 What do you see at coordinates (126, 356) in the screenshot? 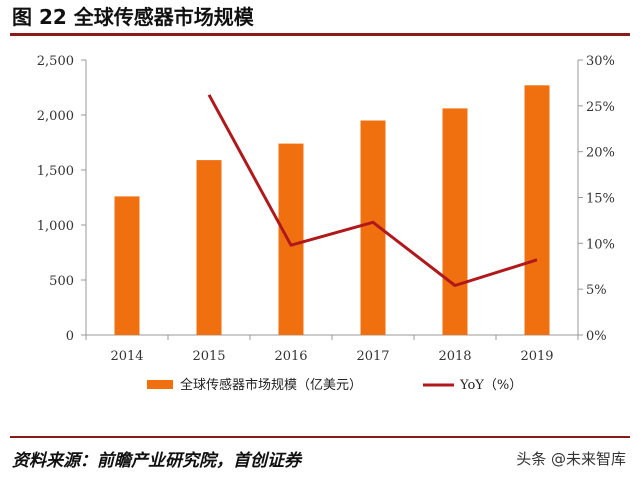
I see `x-tick-label: 2014` at bounding box center [126, 356].